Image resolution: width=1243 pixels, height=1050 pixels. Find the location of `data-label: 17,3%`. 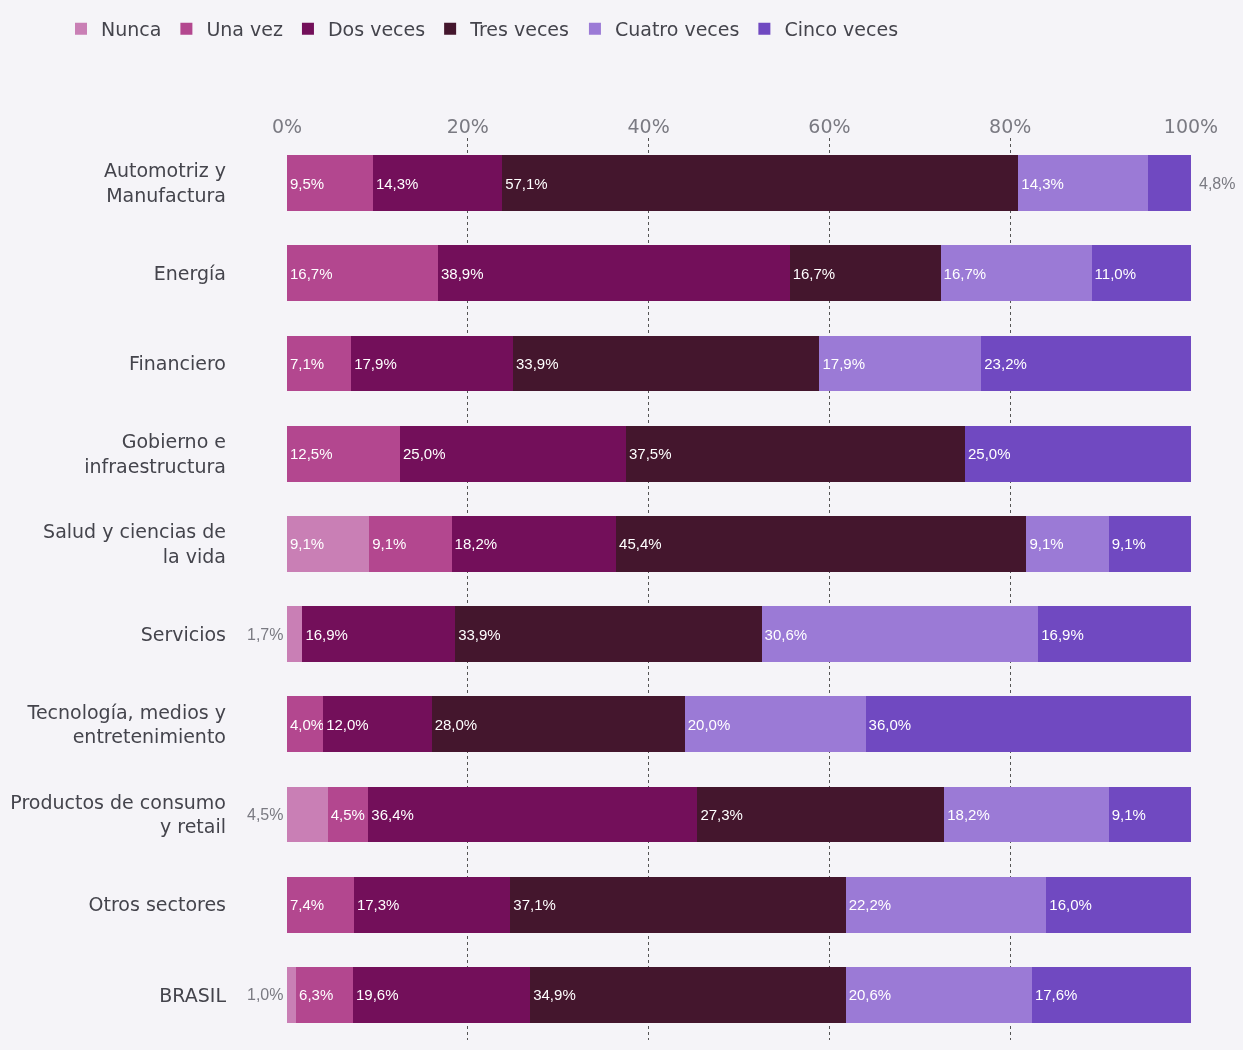

data-label: 17,3% is located at coordinates (378, 905).